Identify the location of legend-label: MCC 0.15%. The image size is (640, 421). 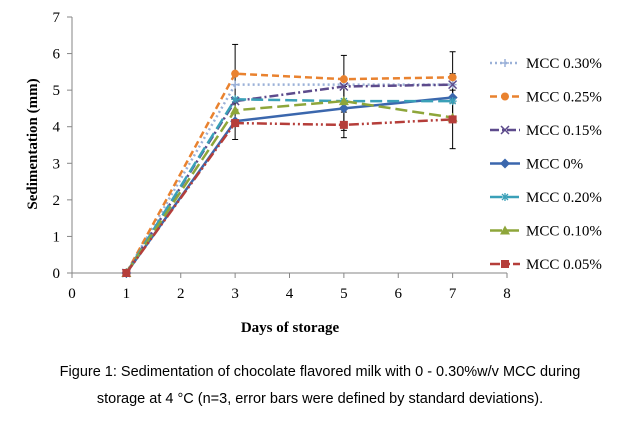
(564, 131).